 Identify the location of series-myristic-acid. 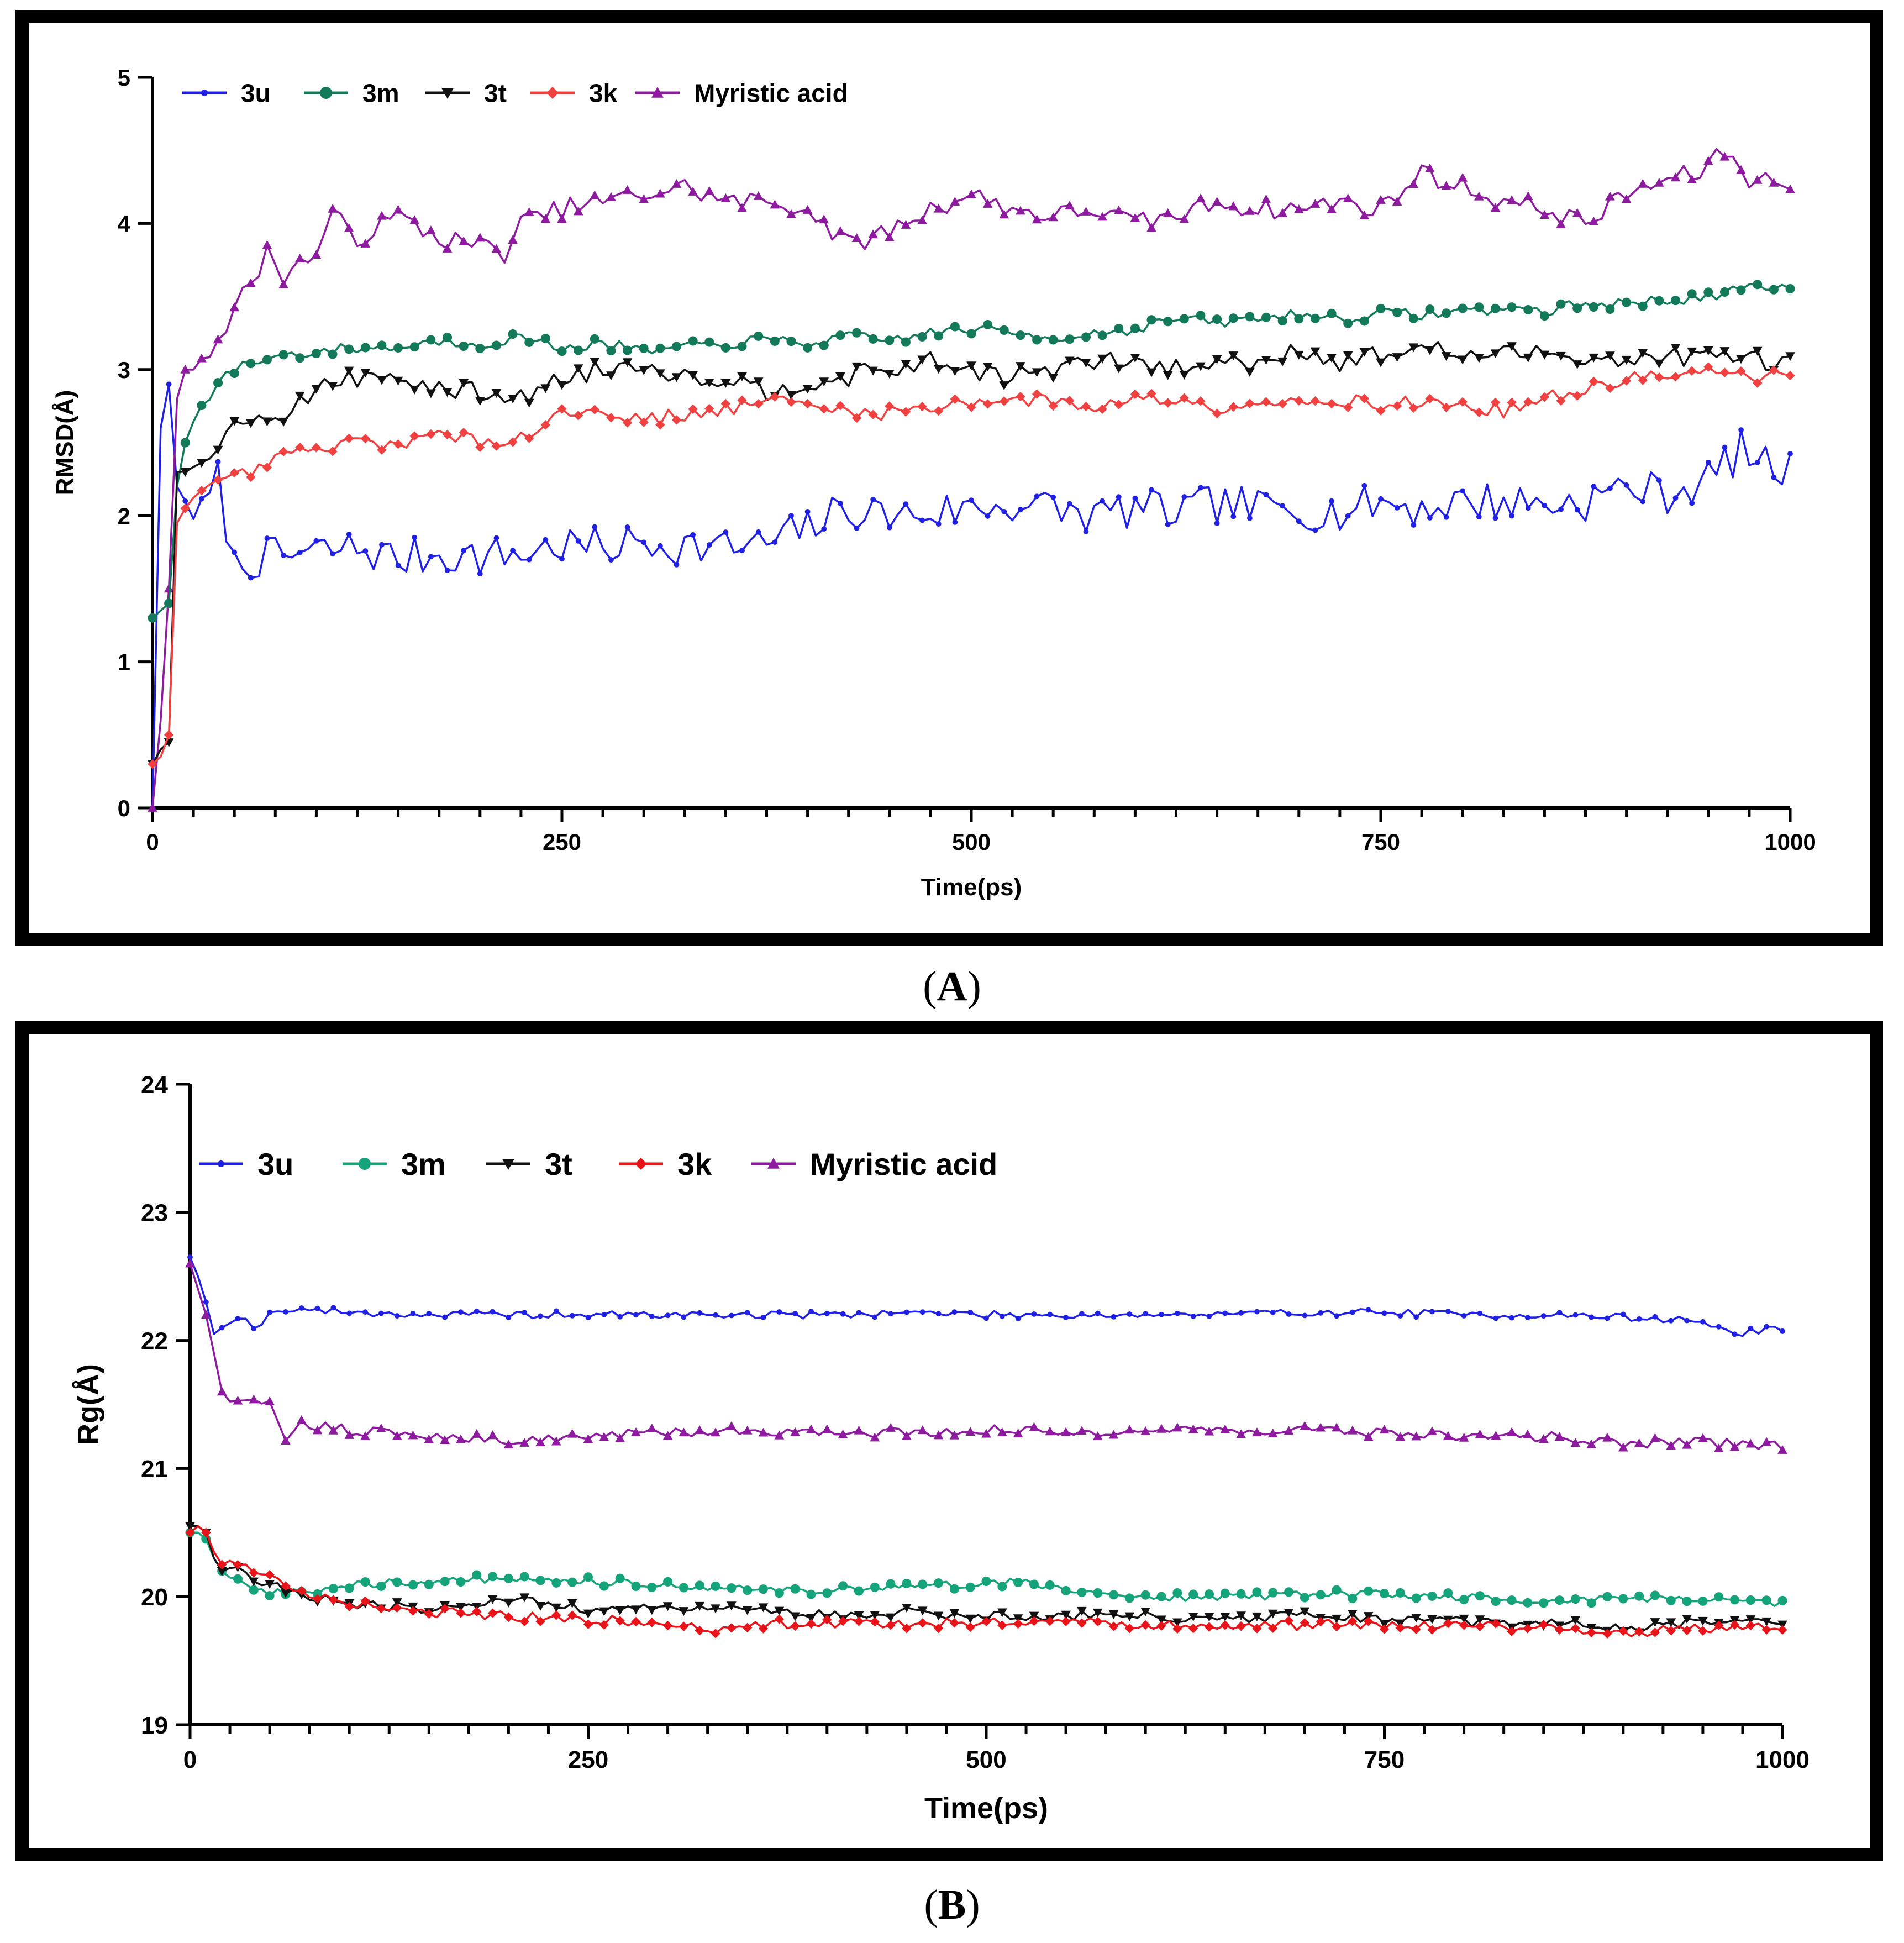
(986, 1356).